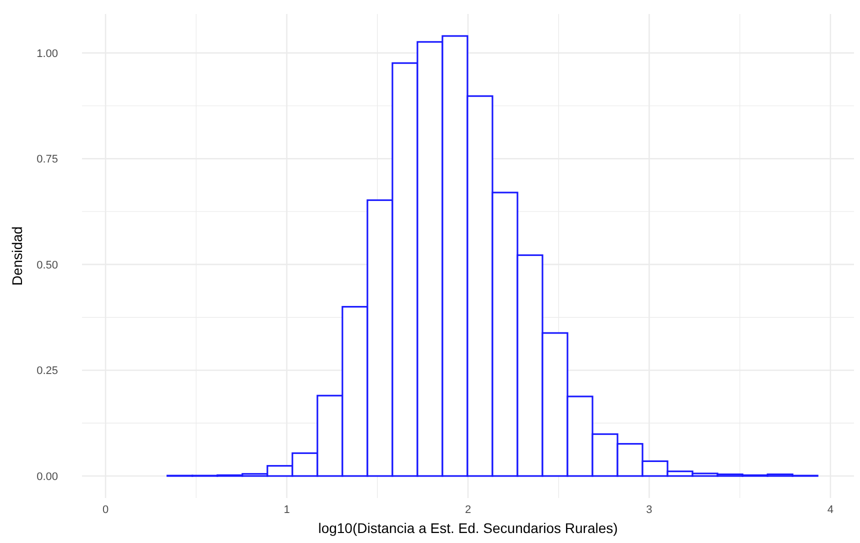 This screenshot has width=860, height=543. Describe the element at coordinates (47, 160) in the screenshot. I see `y-tick-label: 0.75` at that location.